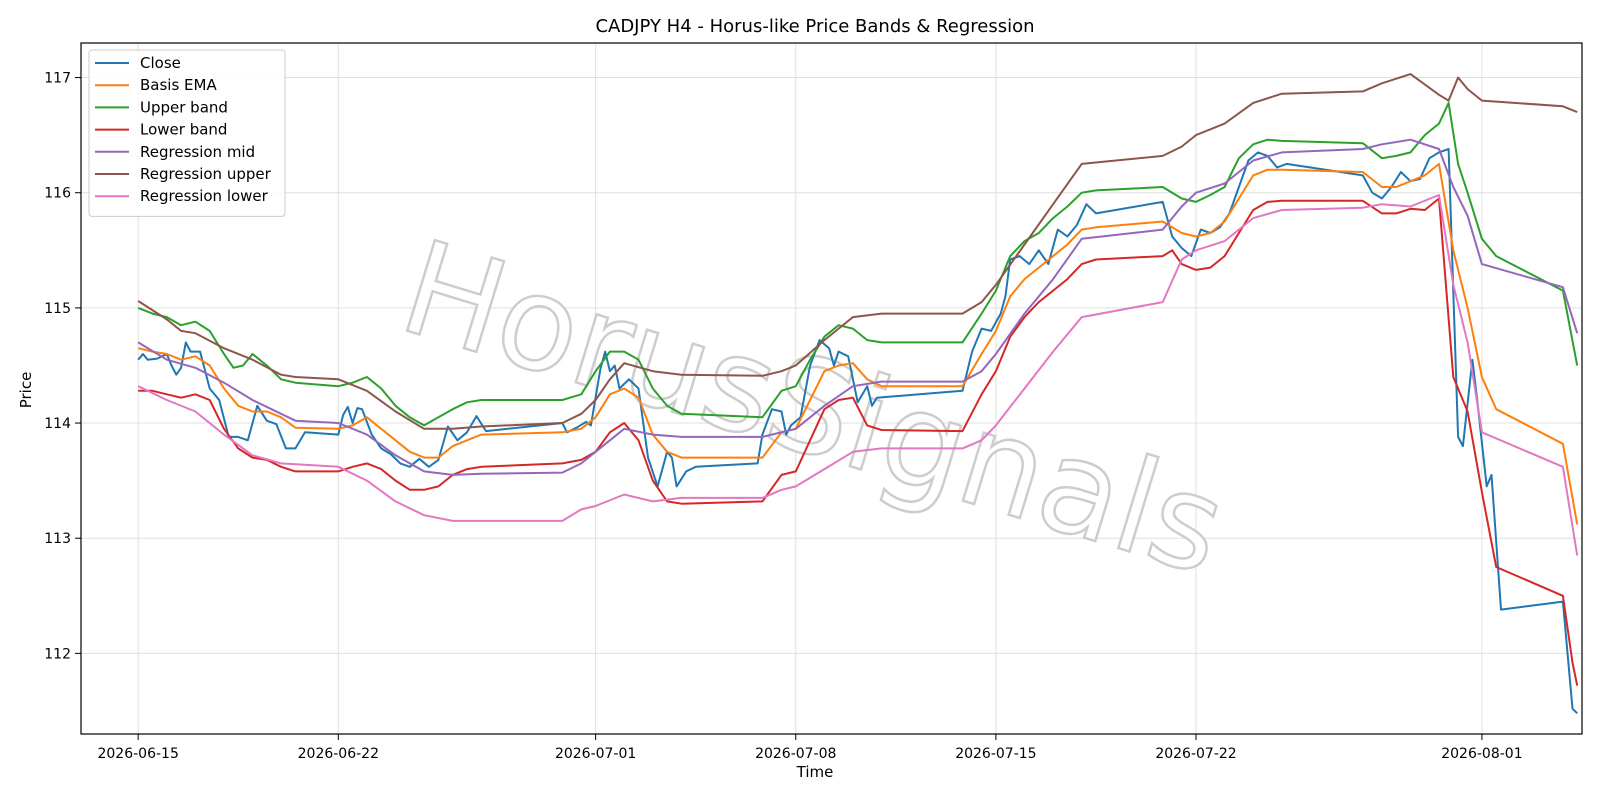 This screenshot has width=1600, height=800. Describe the element at coordinates (197, 152) in the screenshot. I see `legend-entry: Regression mid` at that location.